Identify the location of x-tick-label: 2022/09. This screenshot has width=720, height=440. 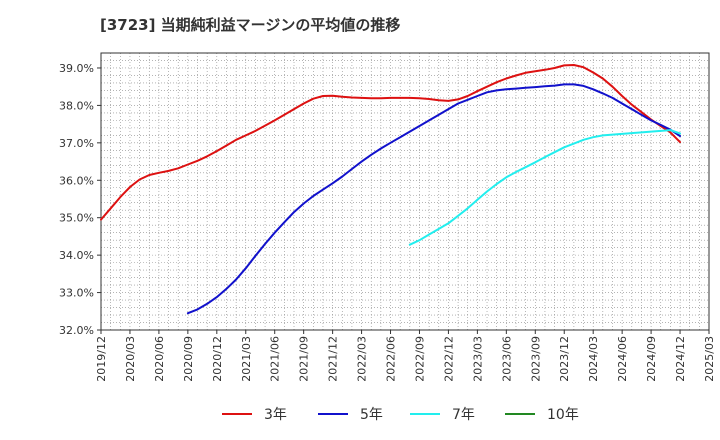
(419, 359).